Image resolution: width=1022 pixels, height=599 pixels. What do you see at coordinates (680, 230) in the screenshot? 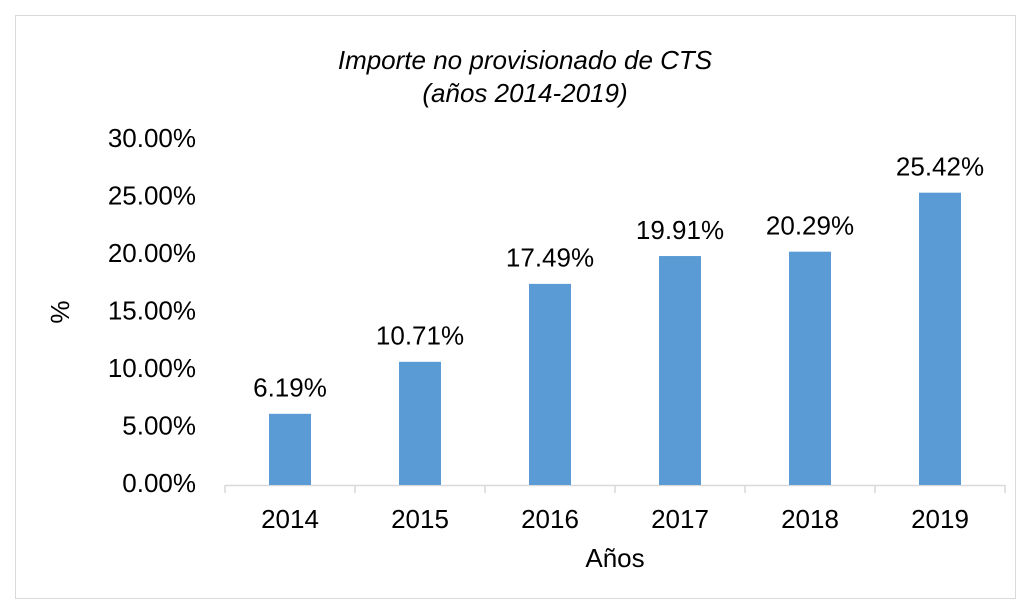
I see `data-label: 19.91%` at bounding box center [680, 230].